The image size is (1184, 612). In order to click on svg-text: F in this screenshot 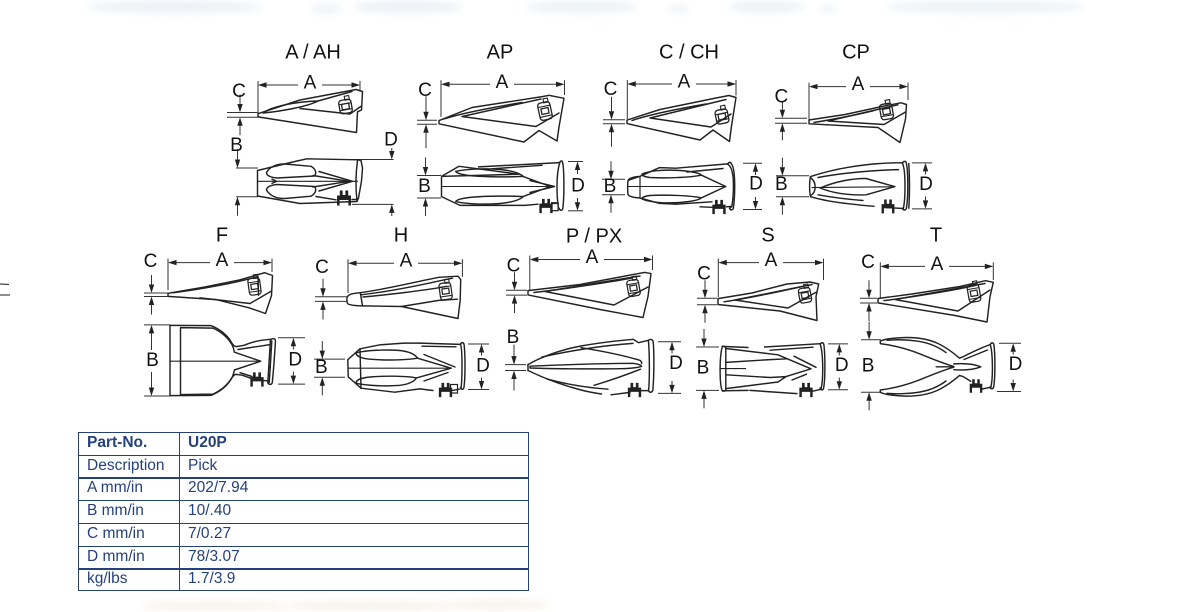, I will do `click(222, 235)`.